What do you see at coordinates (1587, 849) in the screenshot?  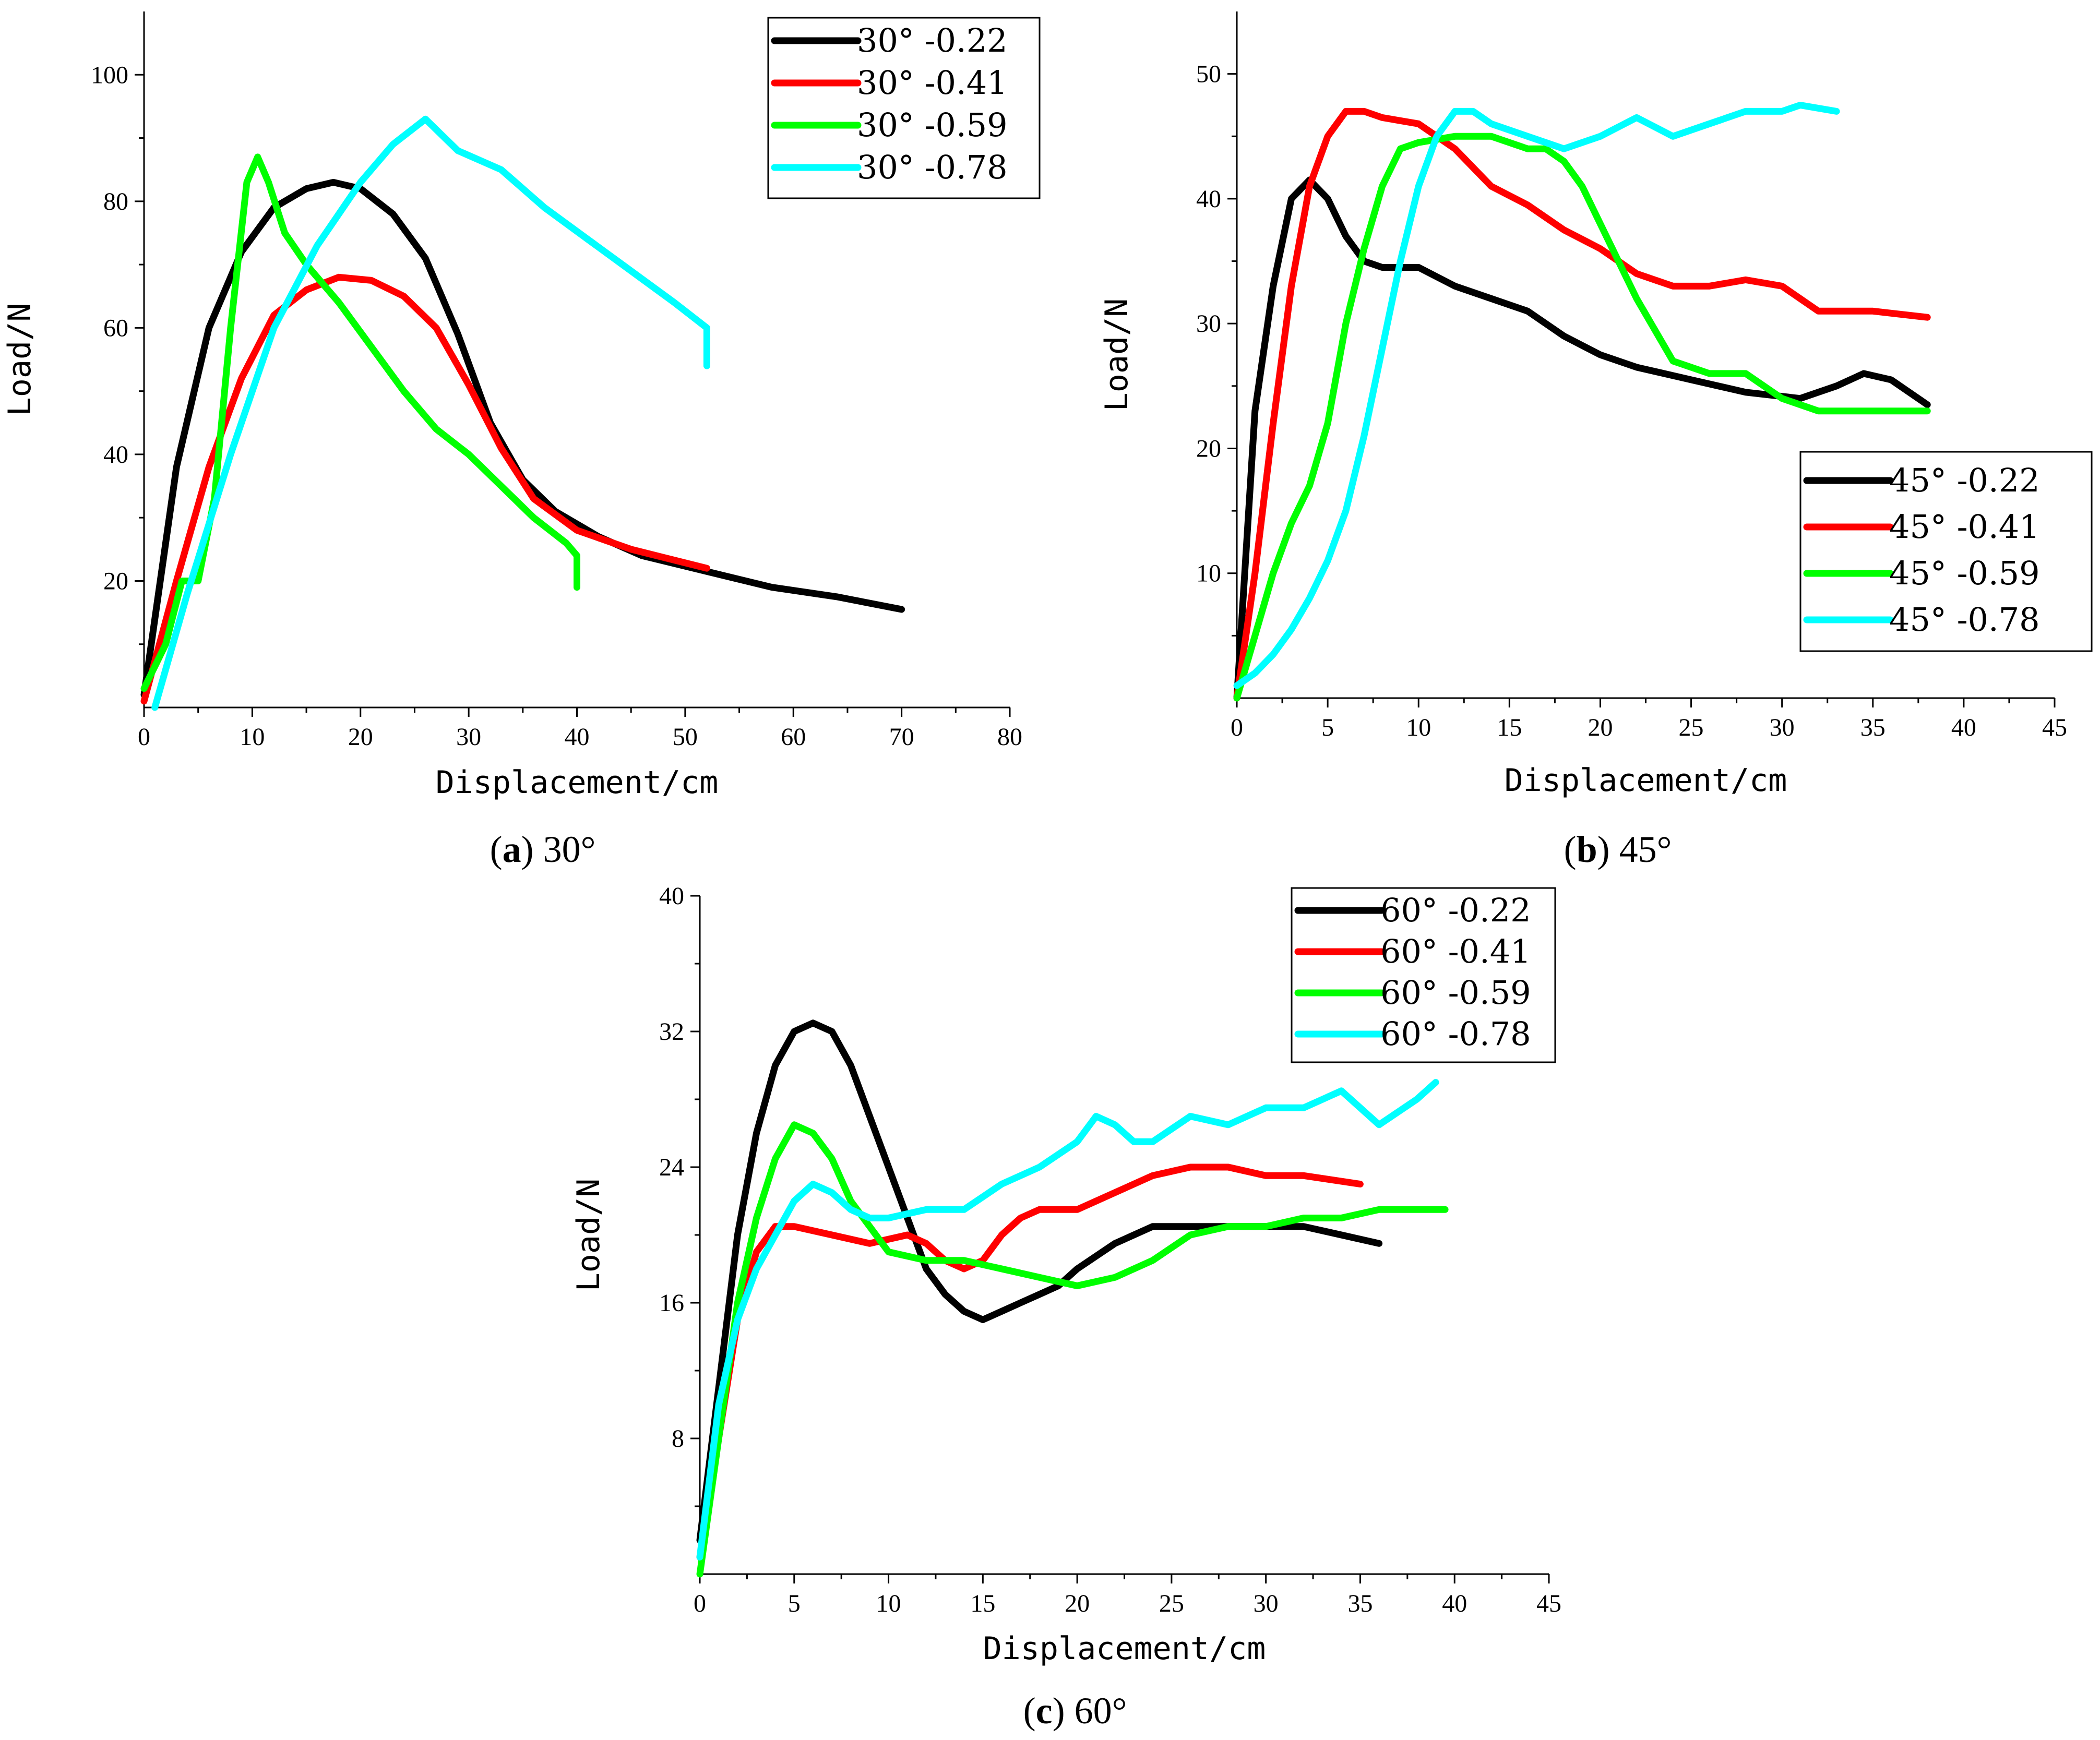 I see `caption-letter: b` at bounding box center [1587, 849].